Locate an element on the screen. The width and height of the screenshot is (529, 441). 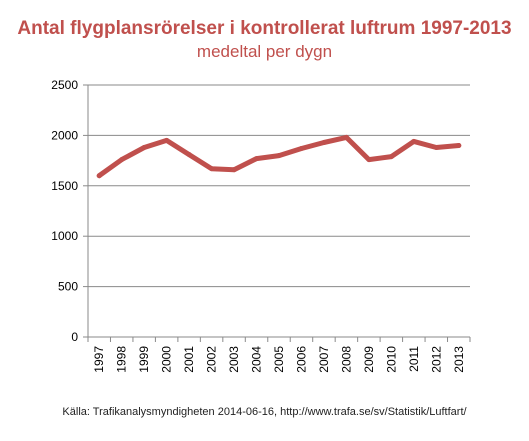
x-tick-label: 1997 is located at coordinates (99, 359).